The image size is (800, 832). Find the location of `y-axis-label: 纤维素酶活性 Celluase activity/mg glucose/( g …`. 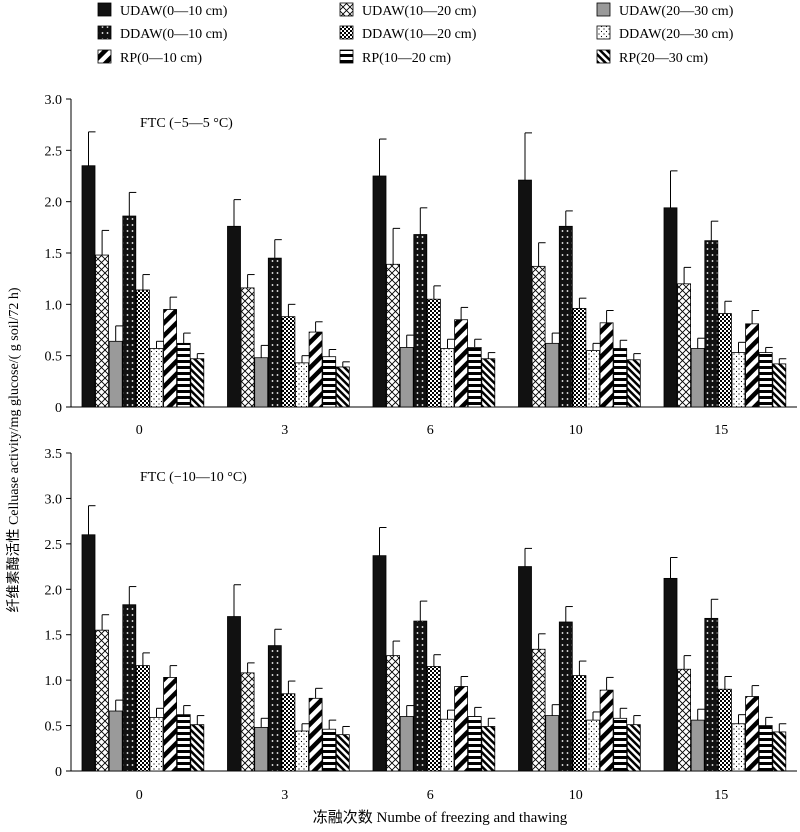

y-axis-label: 纤维素酶活性 Celluase activity/mg glucose/( g … is located at coordinates (14, 449).